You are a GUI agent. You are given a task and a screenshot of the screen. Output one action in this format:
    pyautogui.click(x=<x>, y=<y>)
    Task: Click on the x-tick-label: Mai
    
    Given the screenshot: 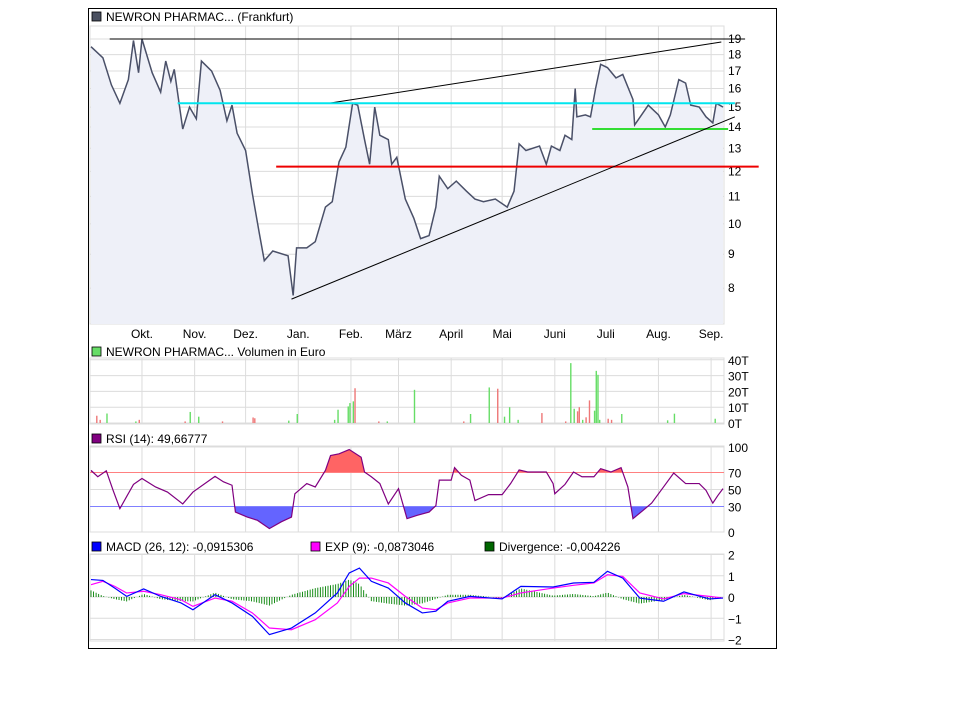 What is the action you would take?
    pyautogui.click(x=501, y=334)
    